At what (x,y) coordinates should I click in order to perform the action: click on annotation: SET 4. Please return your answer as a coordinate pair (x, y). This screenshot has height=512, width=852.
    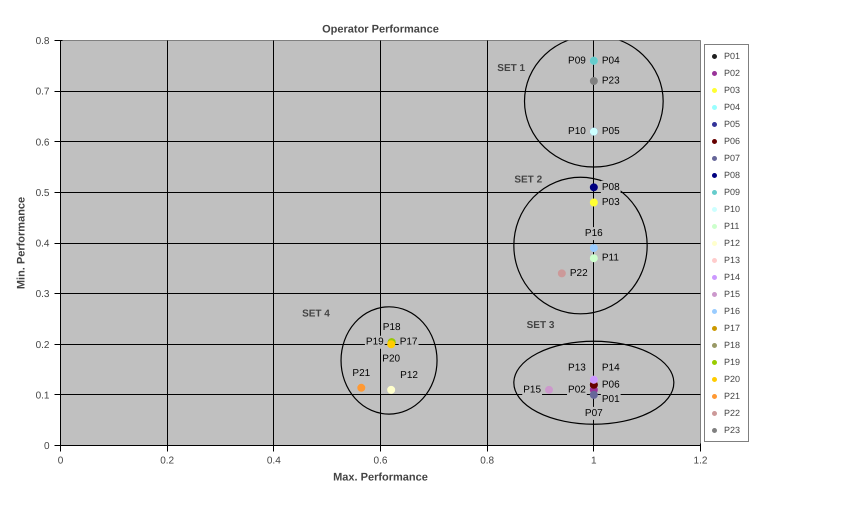
    Looking at the image, I should click on (316, 314).